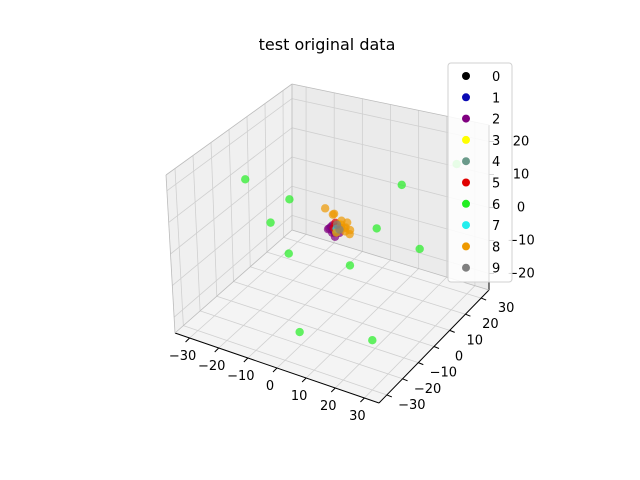  I want to click on legend-label: 9, so click(496, 269).